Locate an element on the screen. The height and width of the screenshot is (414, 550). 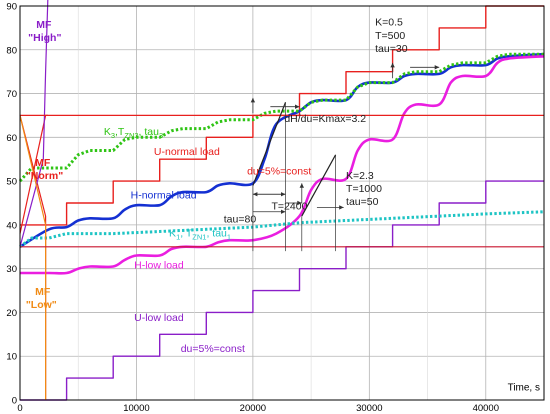
y-tick-label: 70 is located at coordinates (11, 94).